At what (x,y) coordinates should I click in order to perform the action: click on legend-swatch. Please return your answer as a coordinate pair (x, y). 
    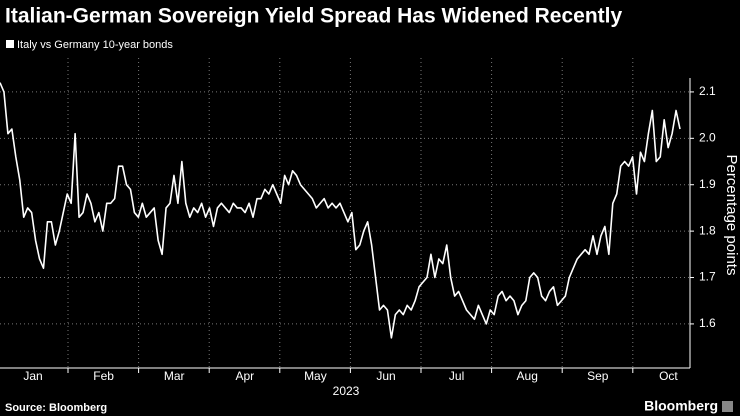
    Looking at the image, I should click on (10, 44).